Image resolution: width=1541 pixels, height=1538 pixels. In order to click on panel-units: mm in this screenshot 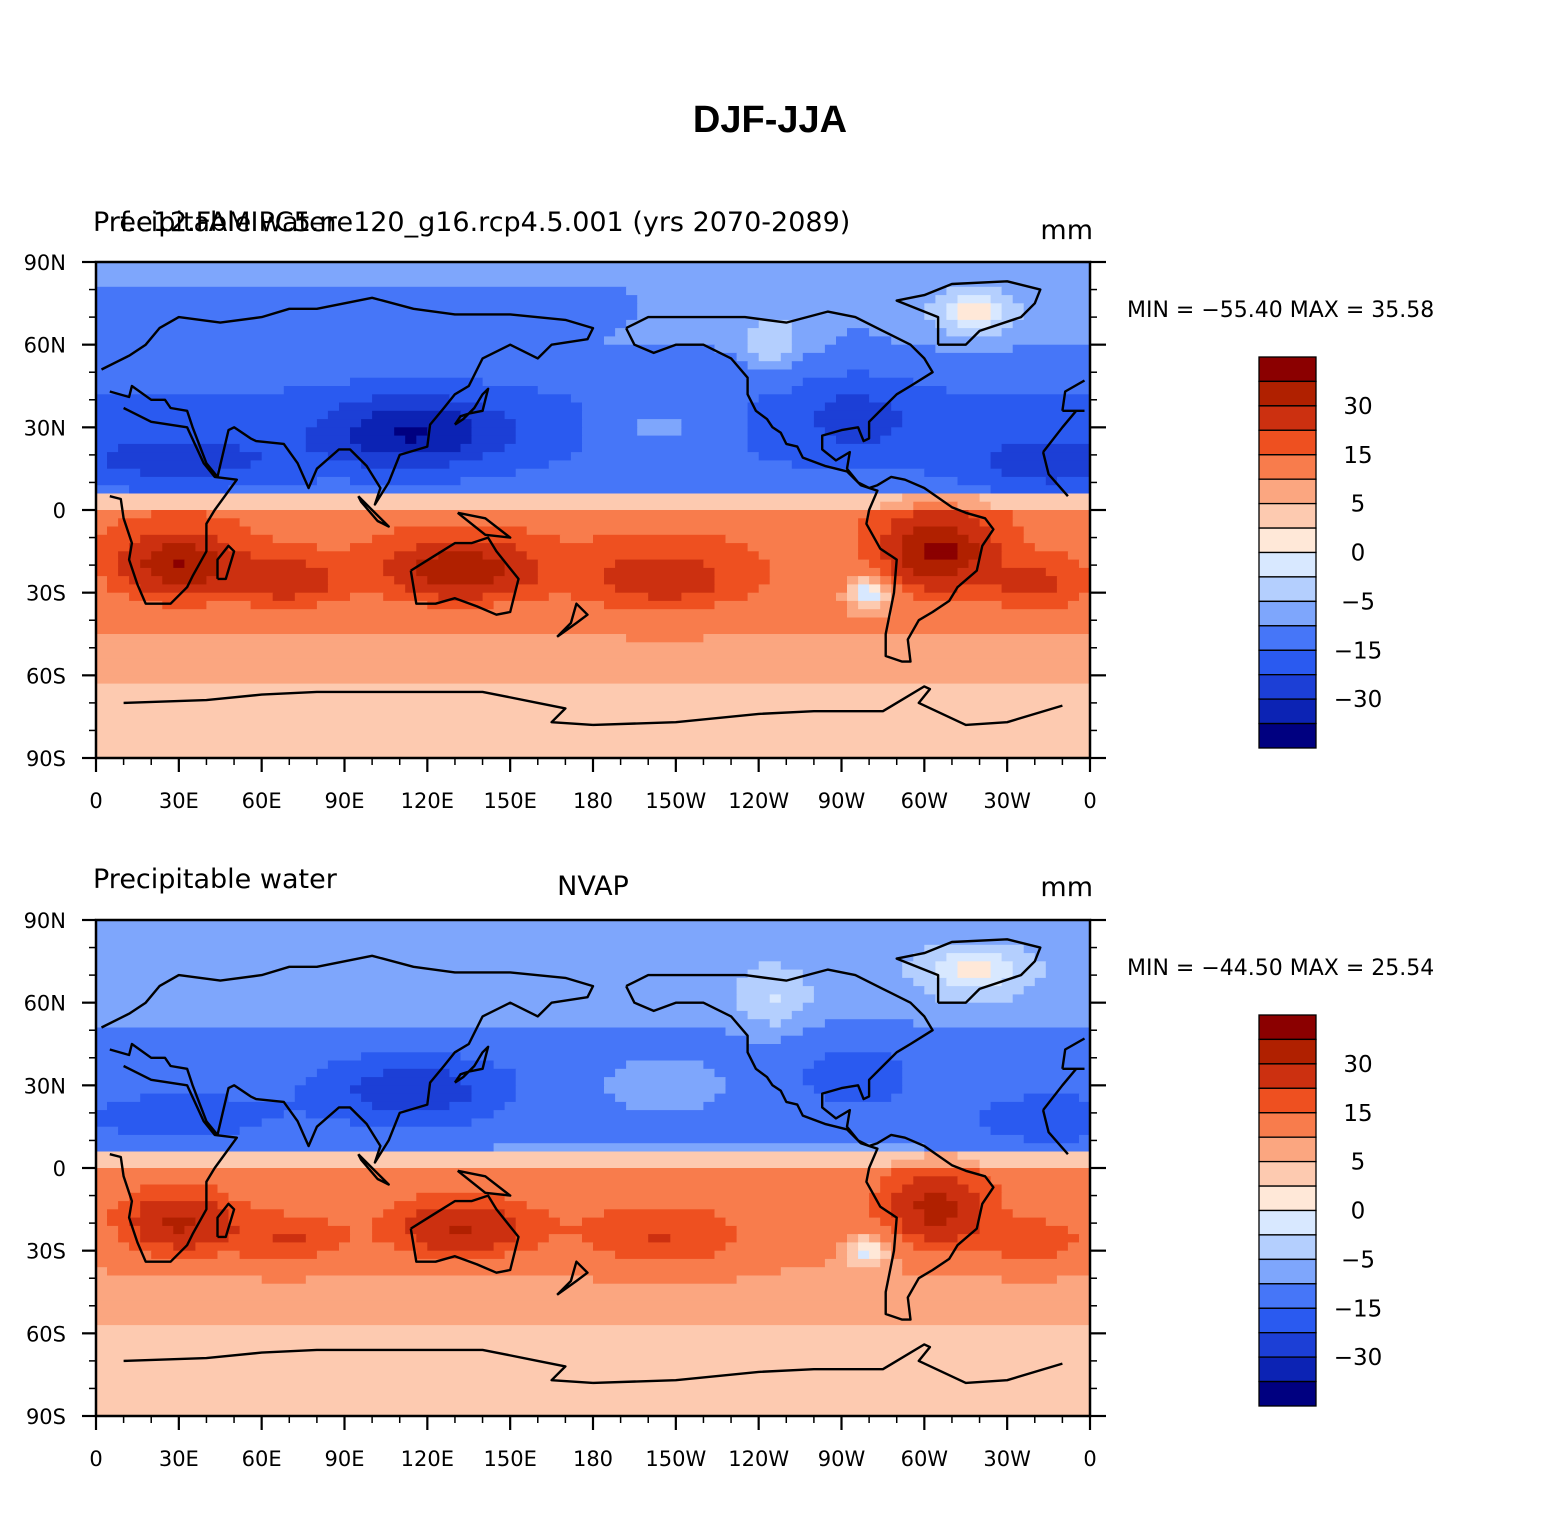, I will do `click(1066, 230)`.